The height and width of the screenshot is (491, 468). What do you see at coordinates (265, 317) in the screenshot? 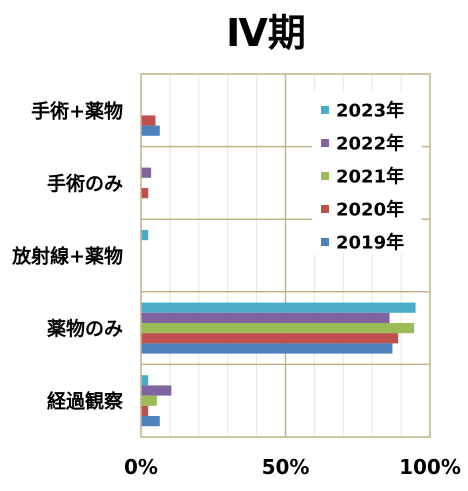
I see `bar-2022年-薬物のみ` at bounding box center [265, 317].